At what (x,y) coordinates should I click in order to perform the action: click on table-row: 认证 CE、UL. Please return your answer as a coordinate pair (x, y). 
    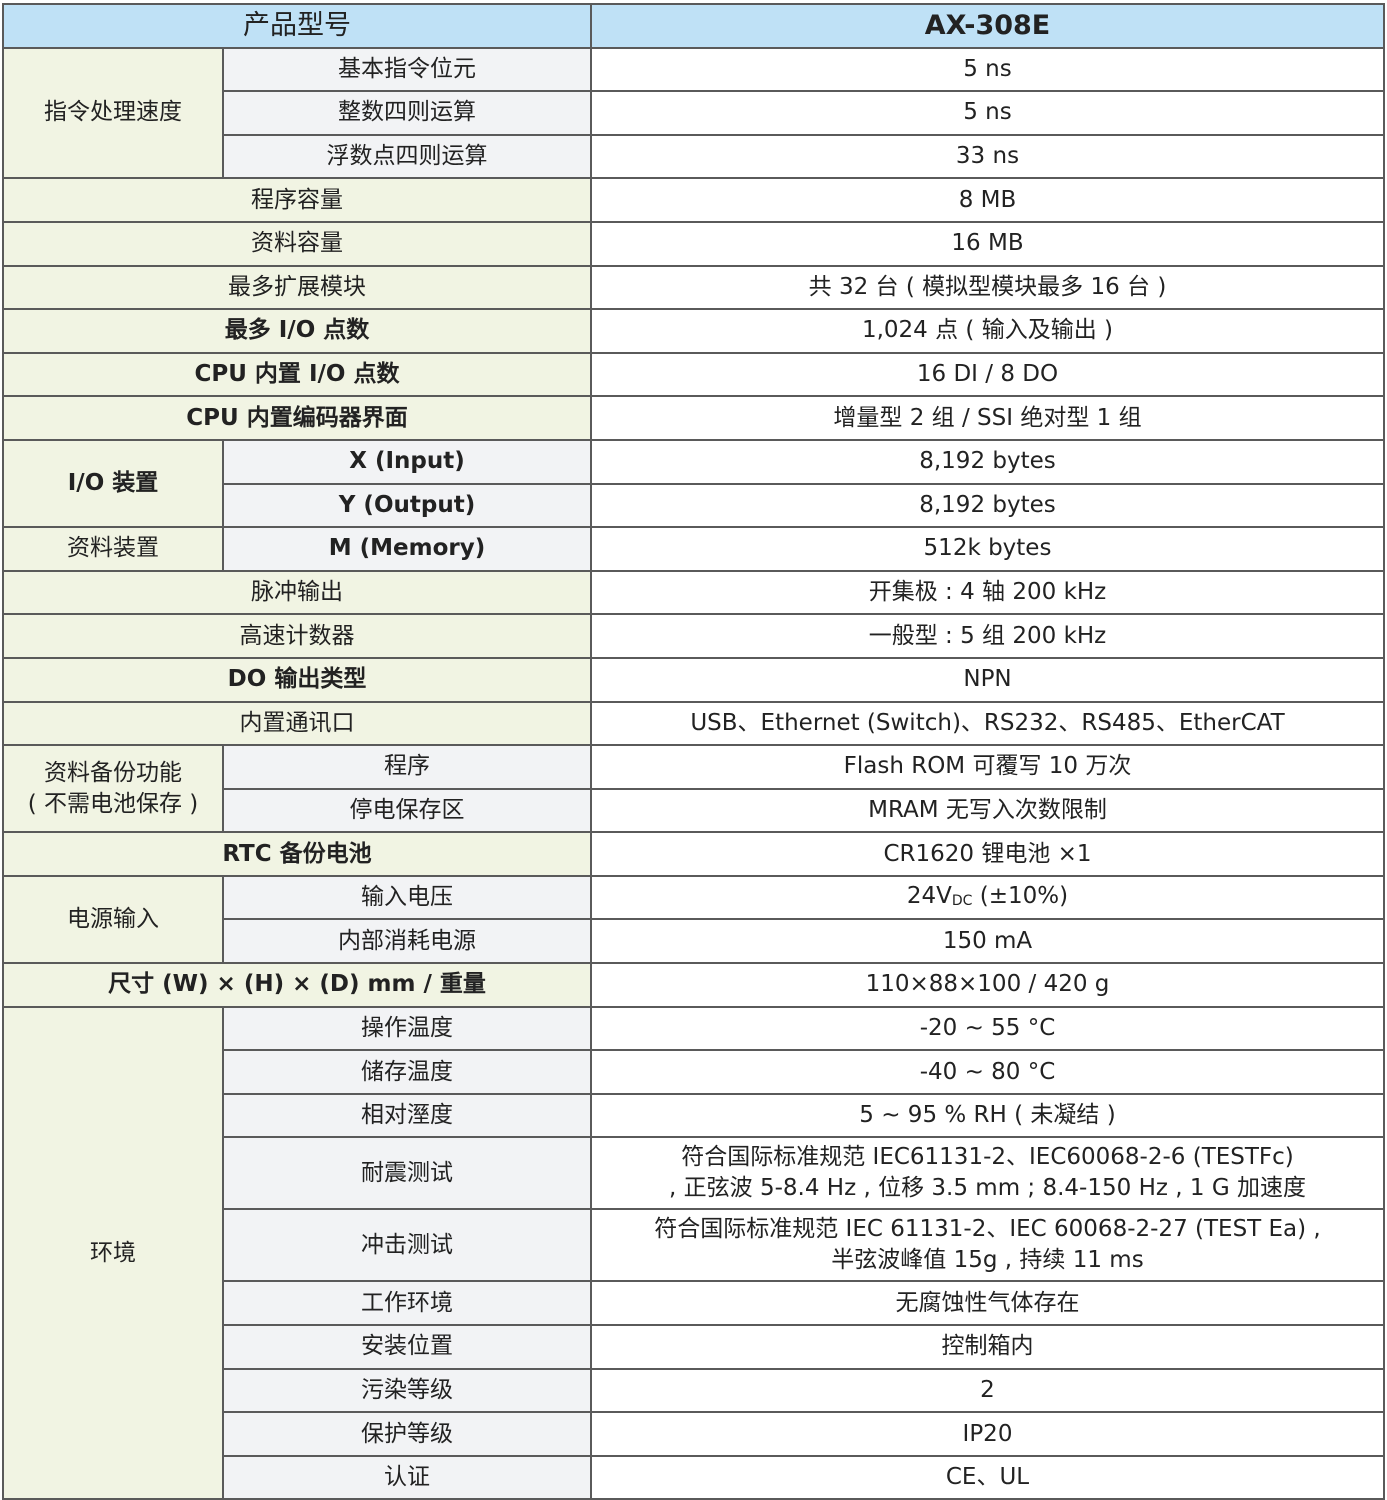
    Looking at the image, I should click on (694, 1477).